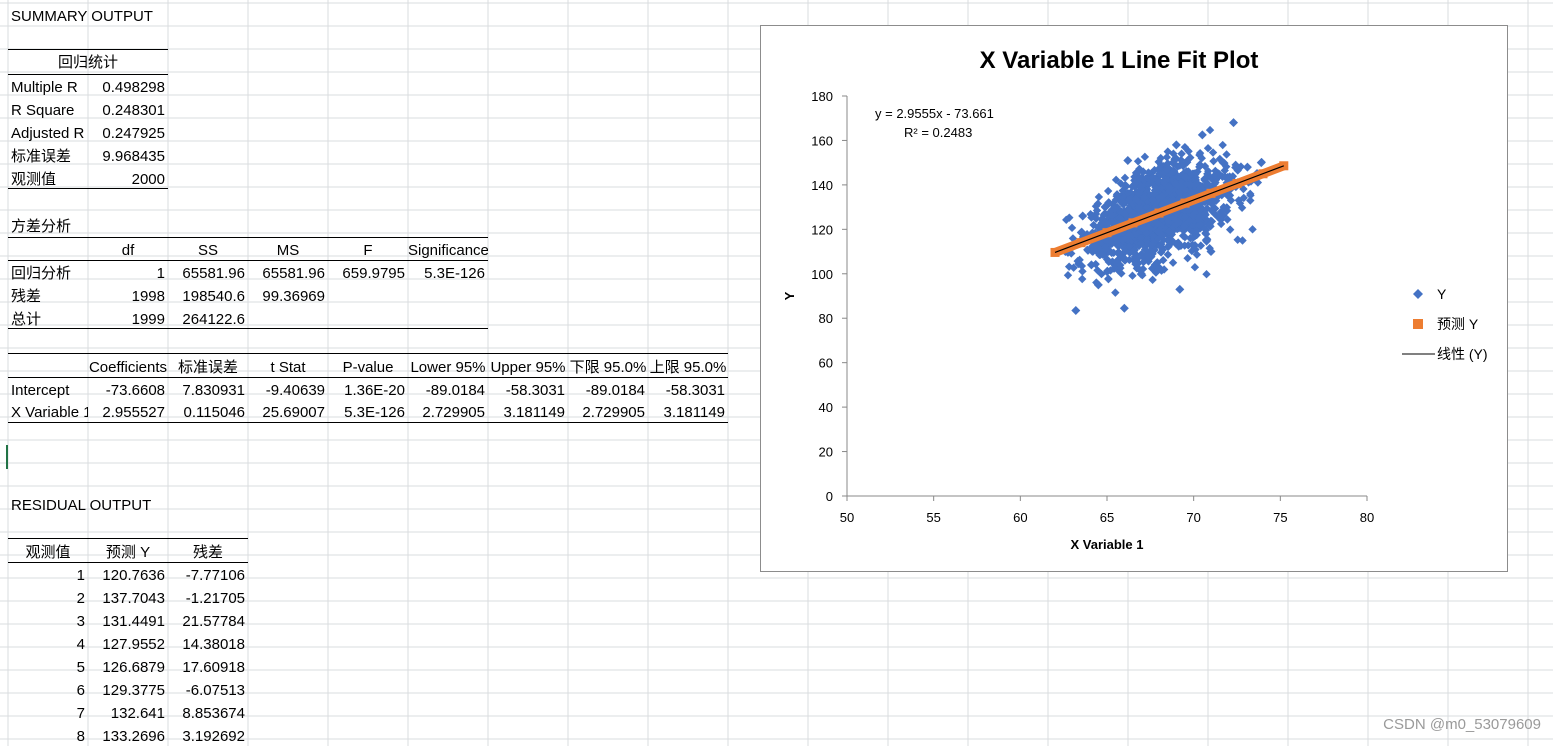 The width and height of the screenshot is (1553, 748). Describe the element at coordinates (847, 517) in the screenshot. I see `x-tick-label: 50` at that location.